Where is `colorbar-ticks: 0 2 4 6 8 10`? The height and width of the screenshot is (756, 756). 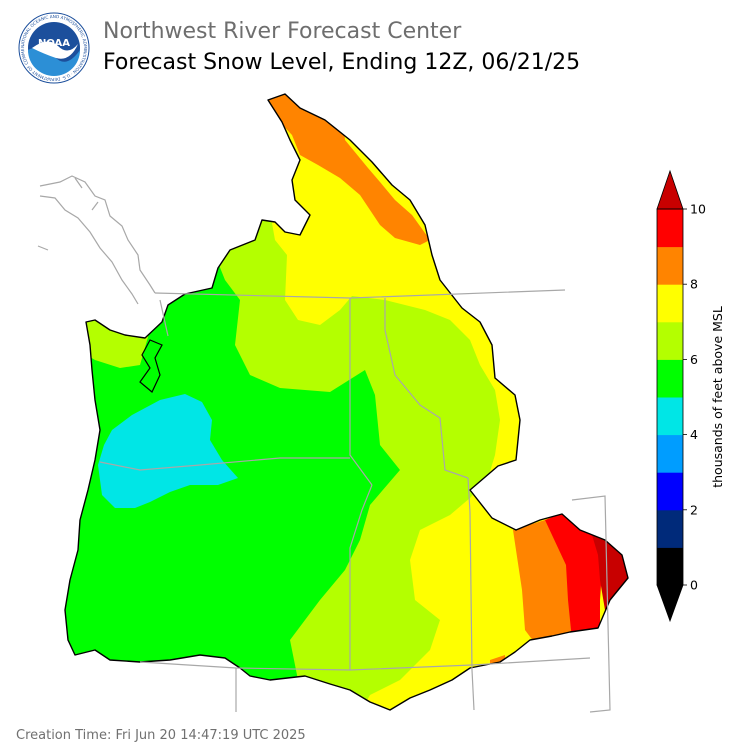
colorbar-ticks: 0 2 4 6 8 10 is located at coordinates (694, 397).